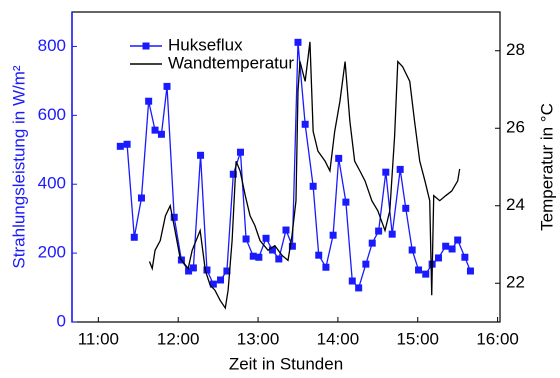 Image resolution: width=560 pixels, height=378 pixels. What do you see at coordinates (61, 320) in the screenshot?
I see `y-tick-label: 0` at bounding box center [61, 320].